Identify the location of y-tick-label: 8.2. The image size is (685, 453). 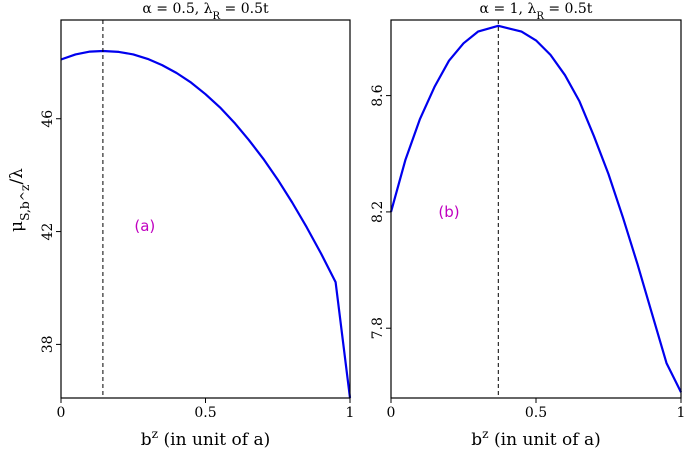
(378, 212).